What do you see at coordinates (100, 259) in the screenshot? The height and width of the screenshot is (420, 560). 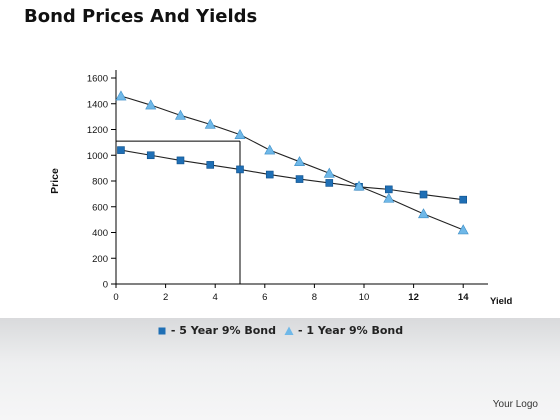 I see `y-tick-label: 200` at bounding box center [100, 259].